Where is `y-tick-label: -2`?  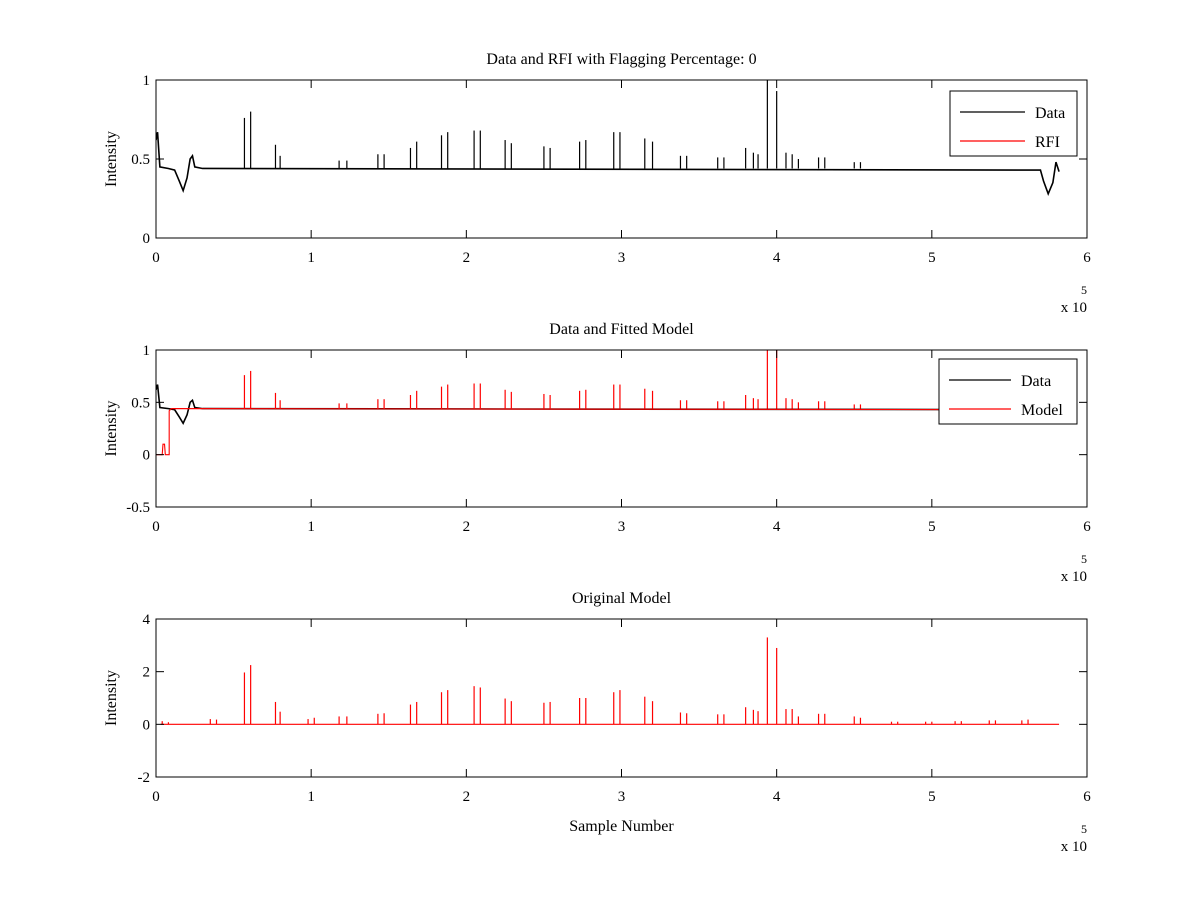
y-tick-label: -2 is located at coordinates (144, 778).